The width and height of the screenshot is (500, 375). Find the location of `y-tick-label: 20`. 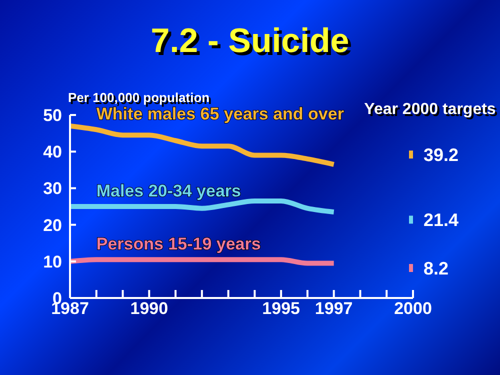

y-tick-label: 20 is located at coordinates (52, 225).